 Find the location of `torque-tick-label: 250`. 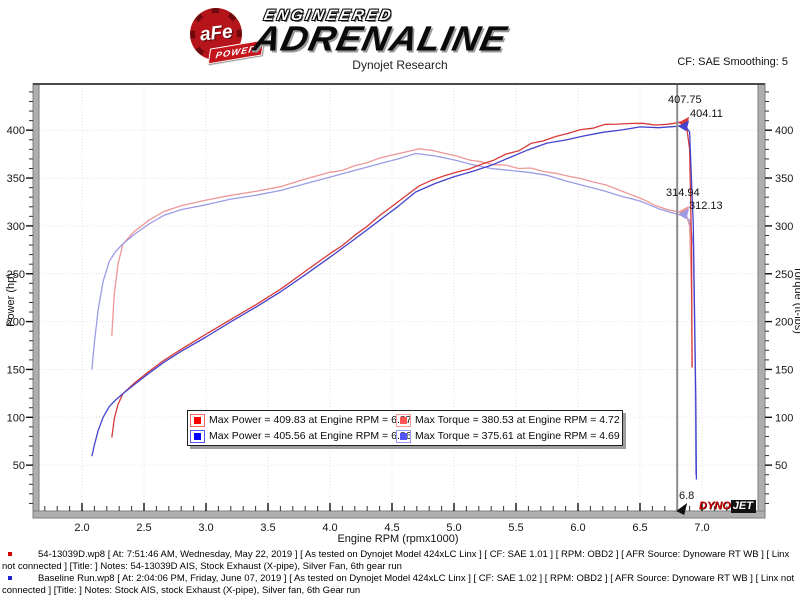

torque-tick-label: 250 is located at coordinates (784, 275).